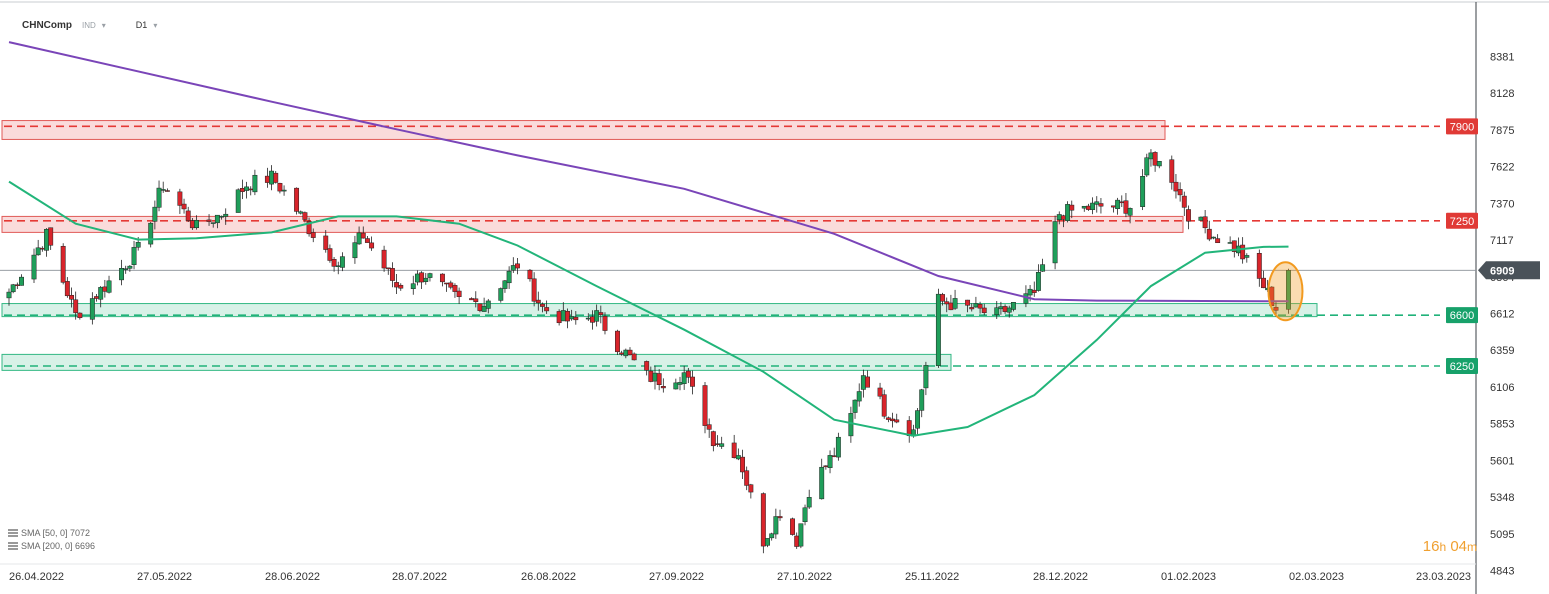 This screenshot has height=594, width=1549. What do you see at coordinates (51, 546) in the screenshot?
I see `sma200-legend: SMA [200, 0] 6696` at bounding box center [51, 546].